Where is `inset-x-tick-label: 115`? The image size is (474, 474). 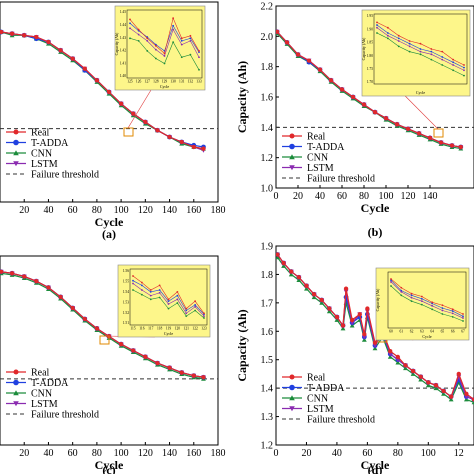
inset-x-tick-label: 115 is located at coordinates (132, 329).